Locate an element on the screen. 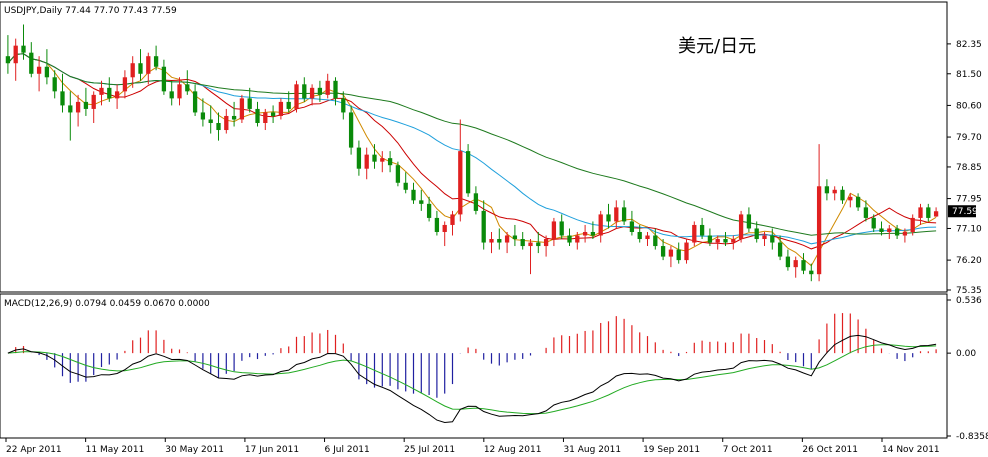 Image resolution: width=988 pixels, height=457 pixels. x-tick-label: 26 Oct 2011 is located at coordinates (830, 450).